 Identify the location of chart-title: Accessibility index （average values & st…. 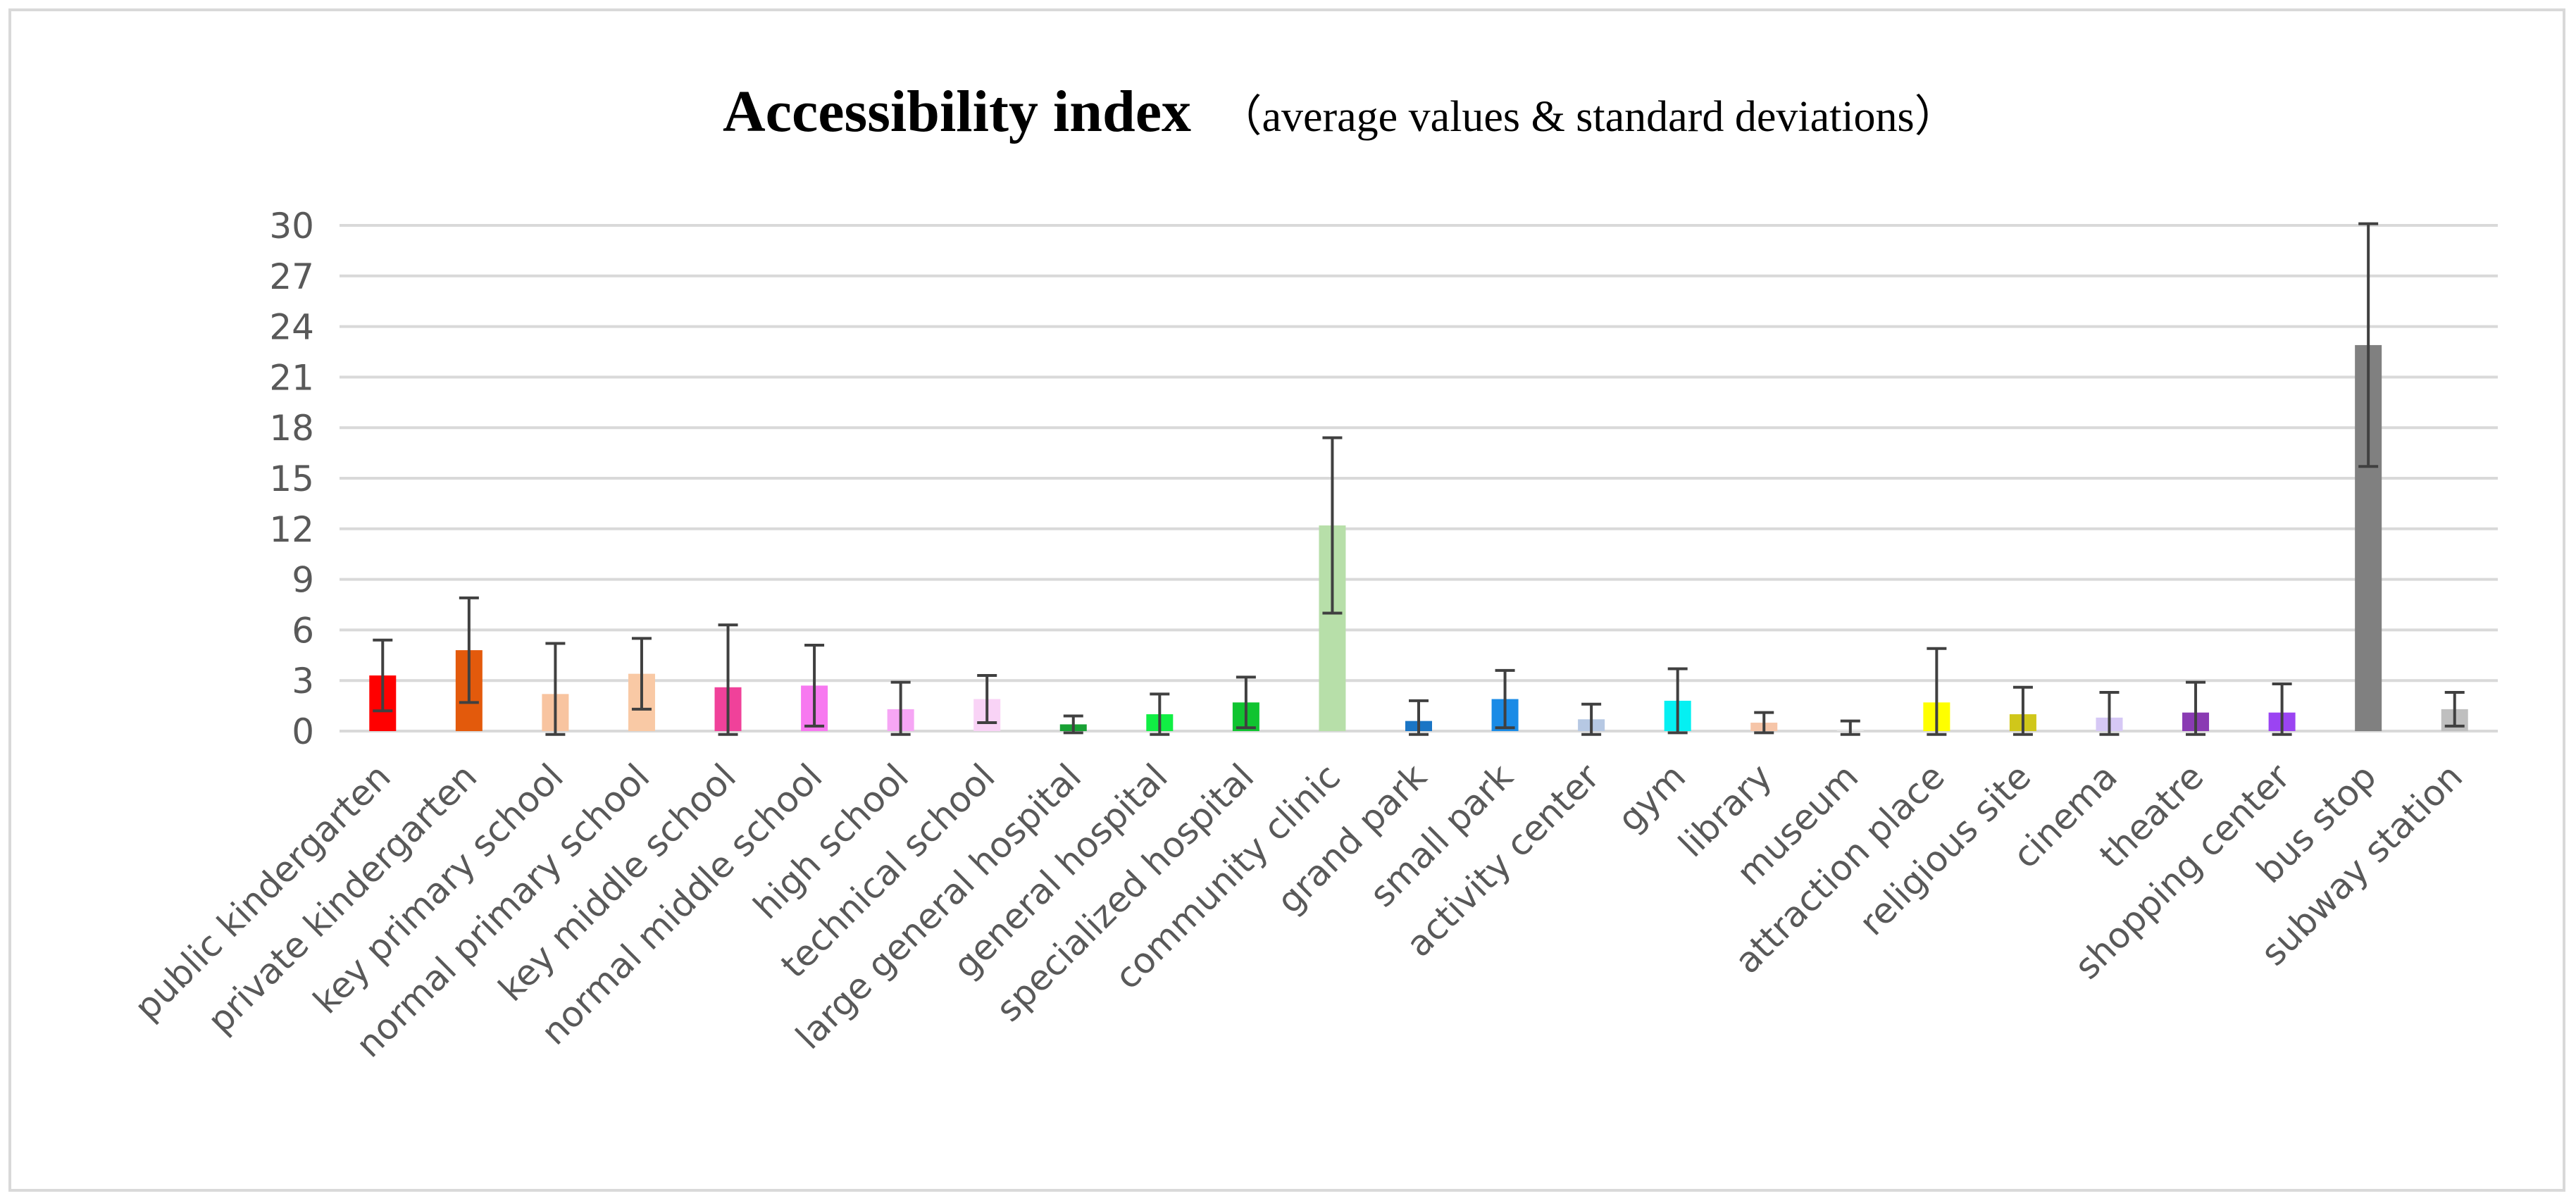
(1340, 111).